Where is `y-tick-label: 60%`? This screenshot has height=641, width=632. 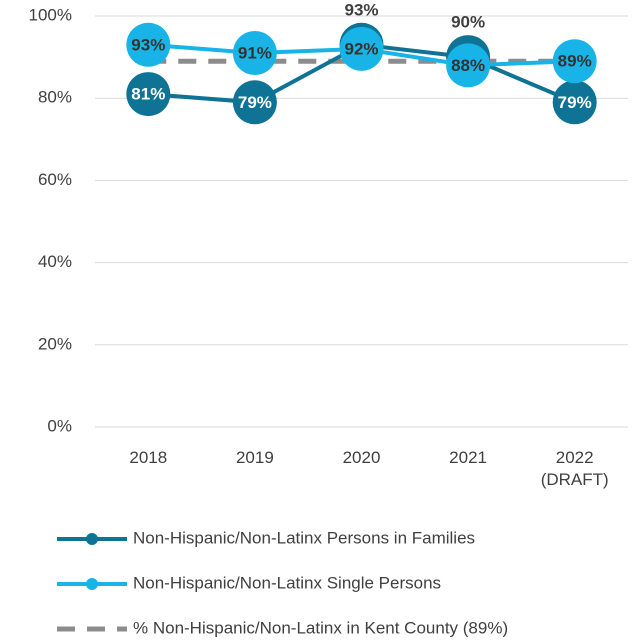 y-tick-label: 60% is located at coordinates (55, 179).